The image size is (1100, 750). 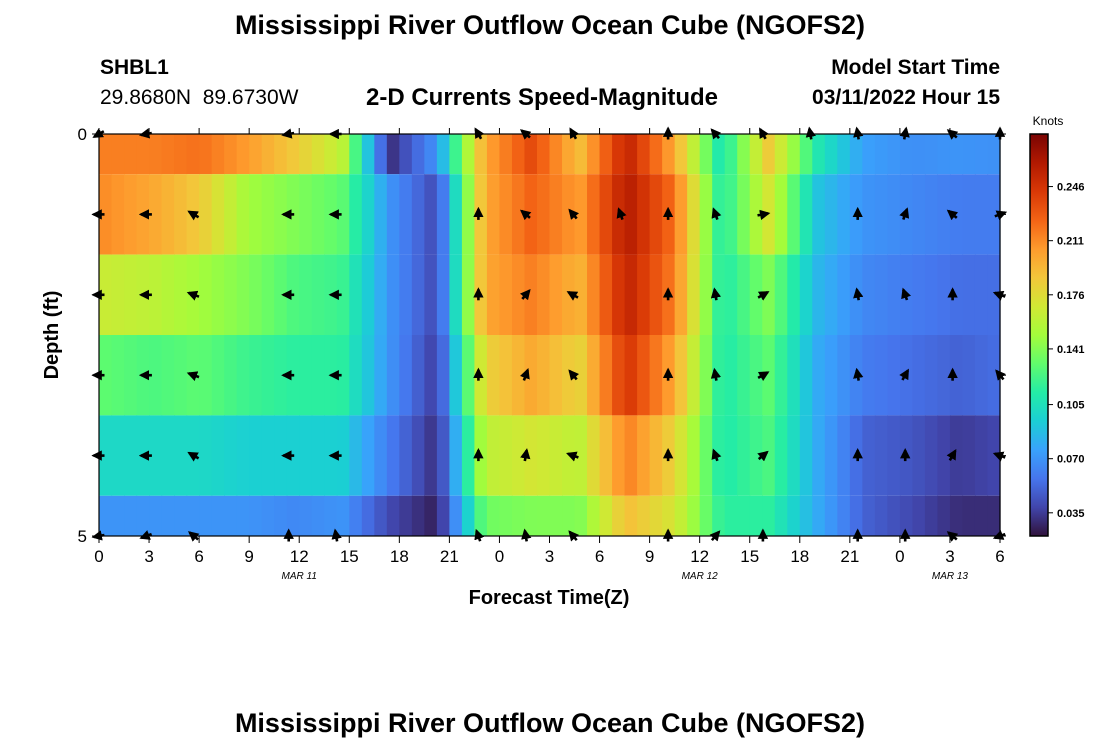 I want to click on x-tick-label: 3, so click(x=148, y=556).